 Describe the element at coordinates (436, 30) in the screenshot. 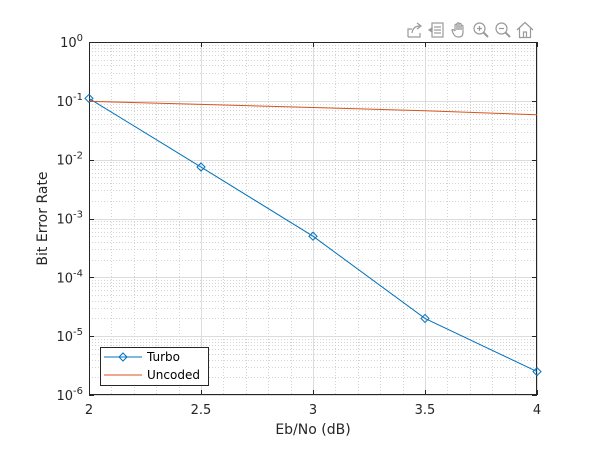

I see `data-tips-icon` at that location.